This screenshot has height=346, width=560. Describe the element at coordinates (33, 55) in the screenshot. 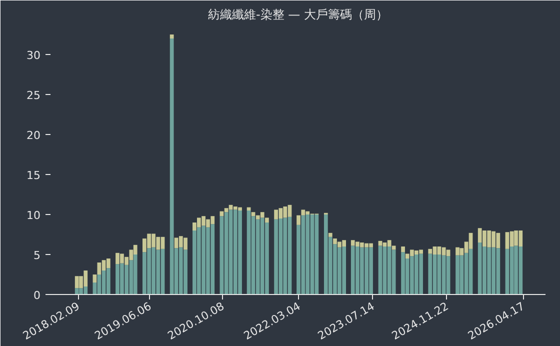

I see `y-tick-label: 30` at that location.